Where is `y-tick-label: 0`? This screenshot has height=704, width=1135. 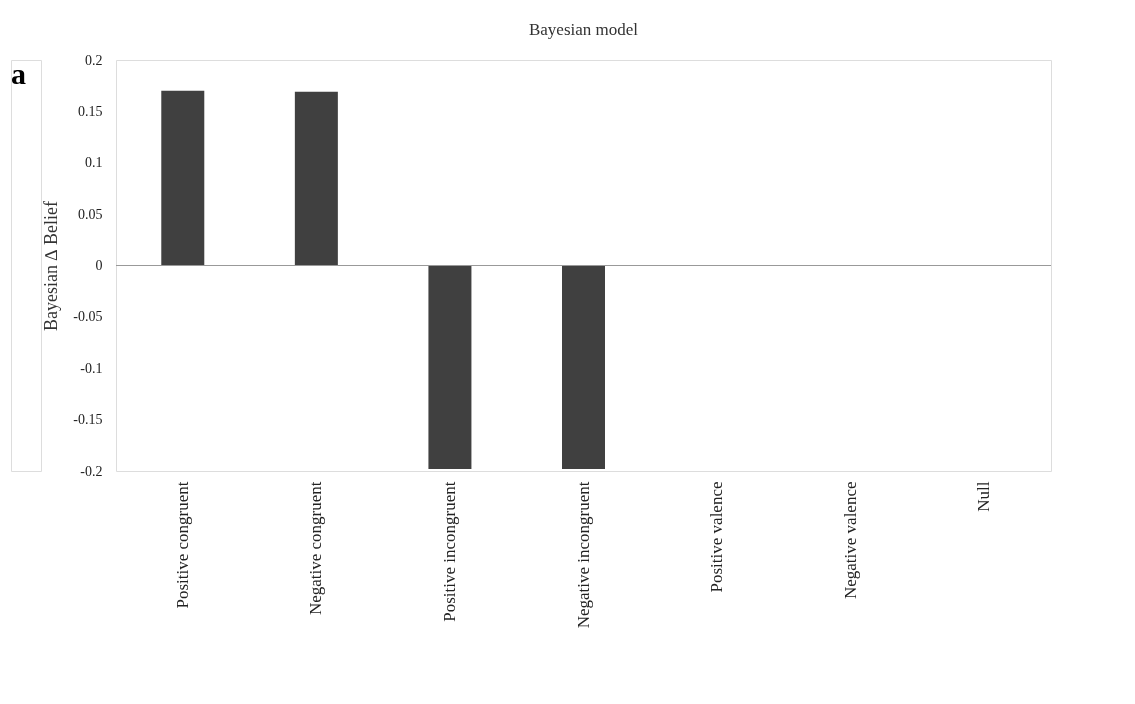 y-tick-label: 0 is located at coordinates (99, 265).